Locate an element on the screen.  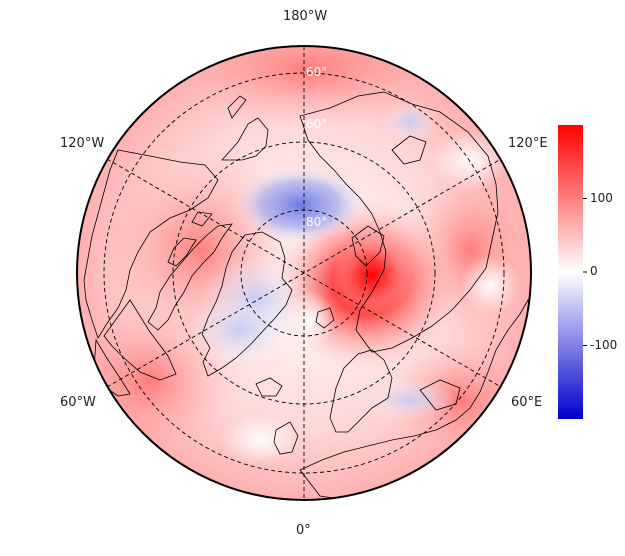
coastline-greenland is located at coordinates (247, 304).